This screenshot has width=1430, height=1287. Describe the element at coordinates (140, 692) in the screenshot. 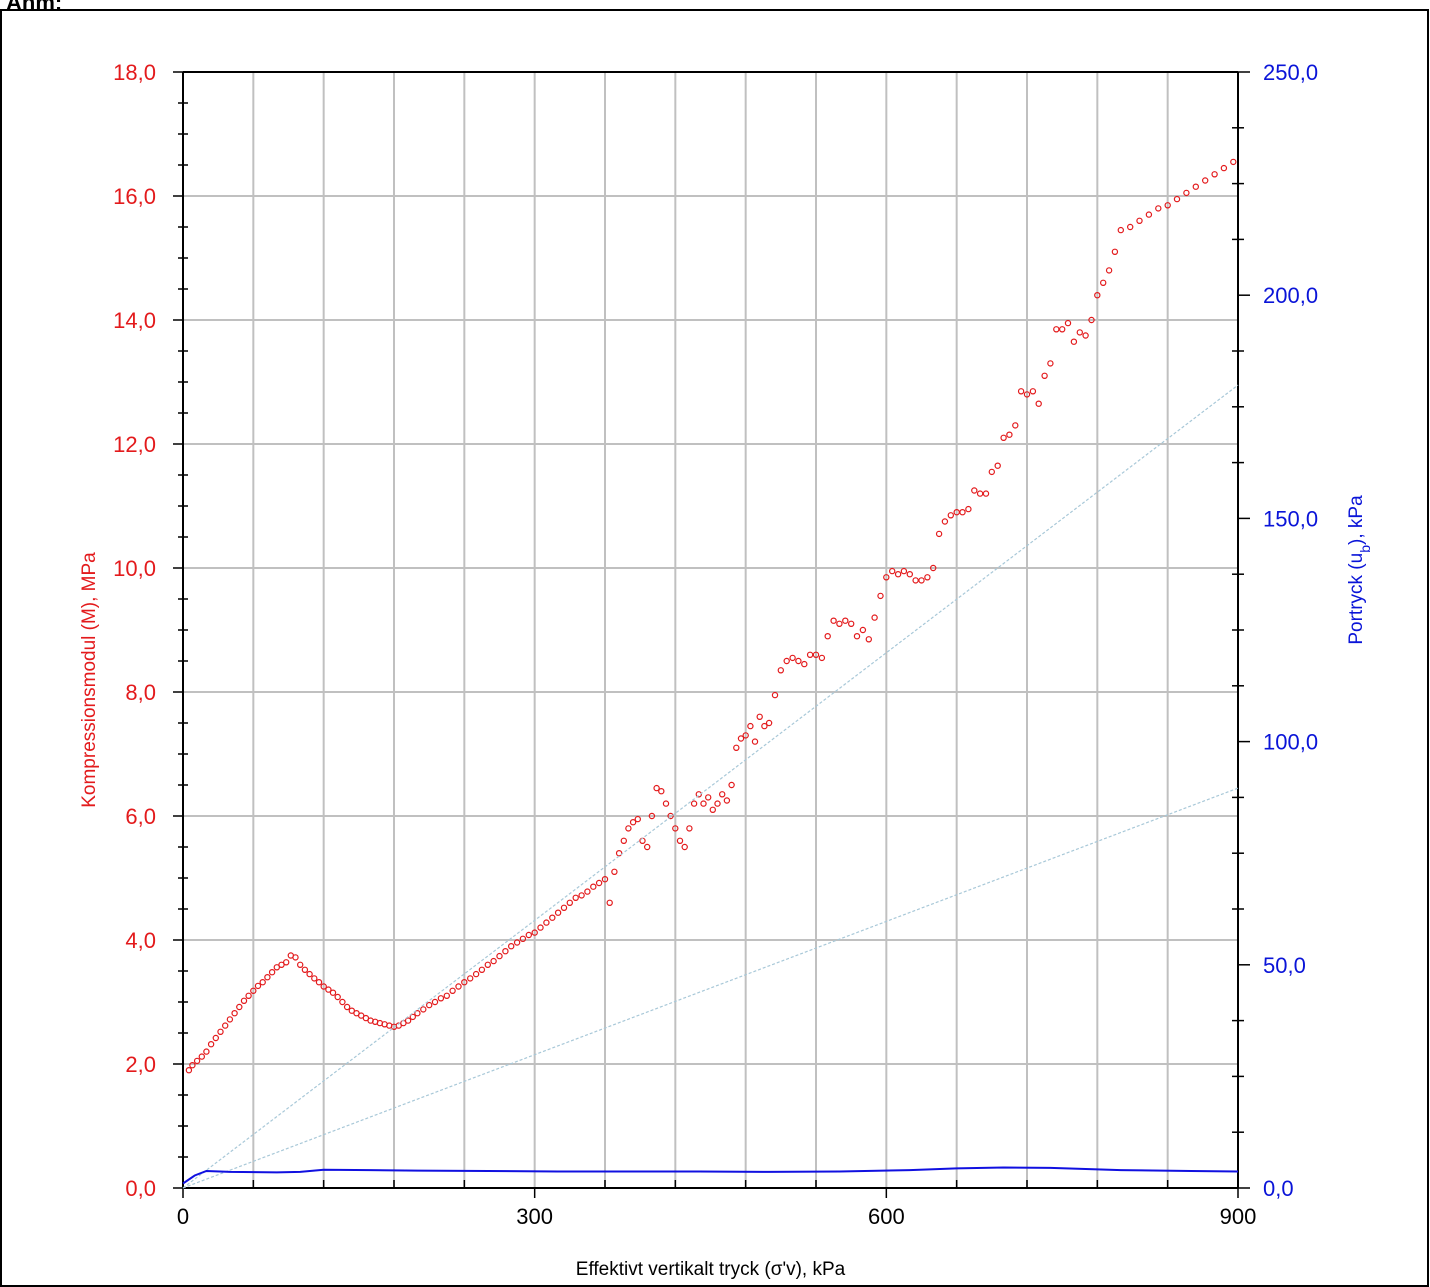

I see `y-left-tick-label: 8,0` at that location.